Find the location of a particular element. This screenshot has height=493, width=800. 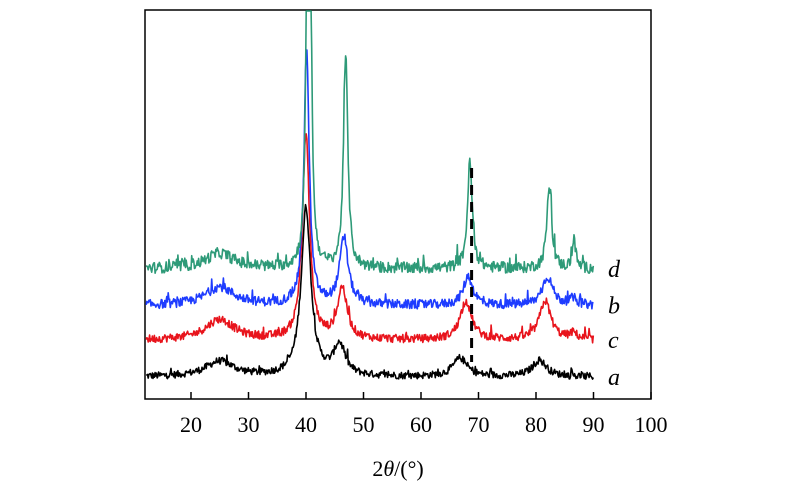

series-label-b: b is located at coordinates (614, 307).